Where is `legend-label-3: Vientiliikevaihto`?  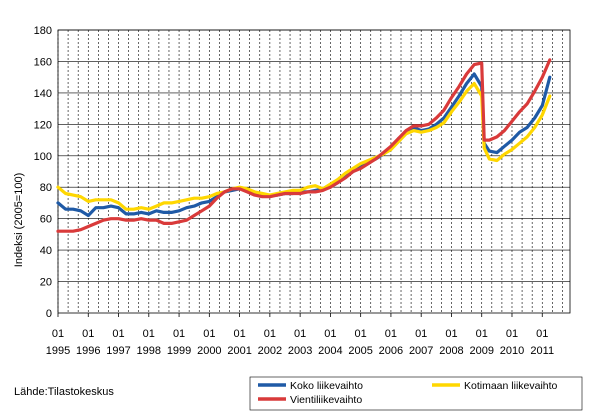 legend-label-3: Vientiliikevaihto is located at coordinates (326, 400).